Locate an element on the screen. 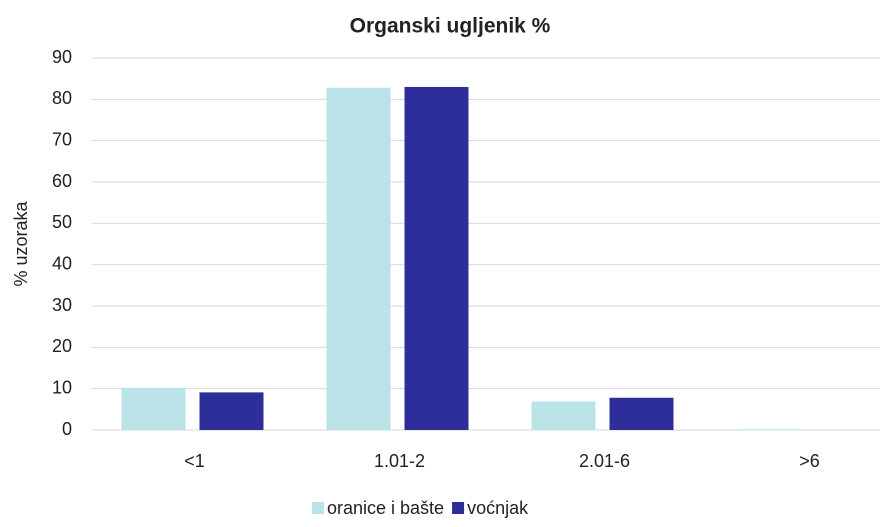 This screenshot has width=895, height=527. x-tick-label: <1 is located at coordinates (194, 461).